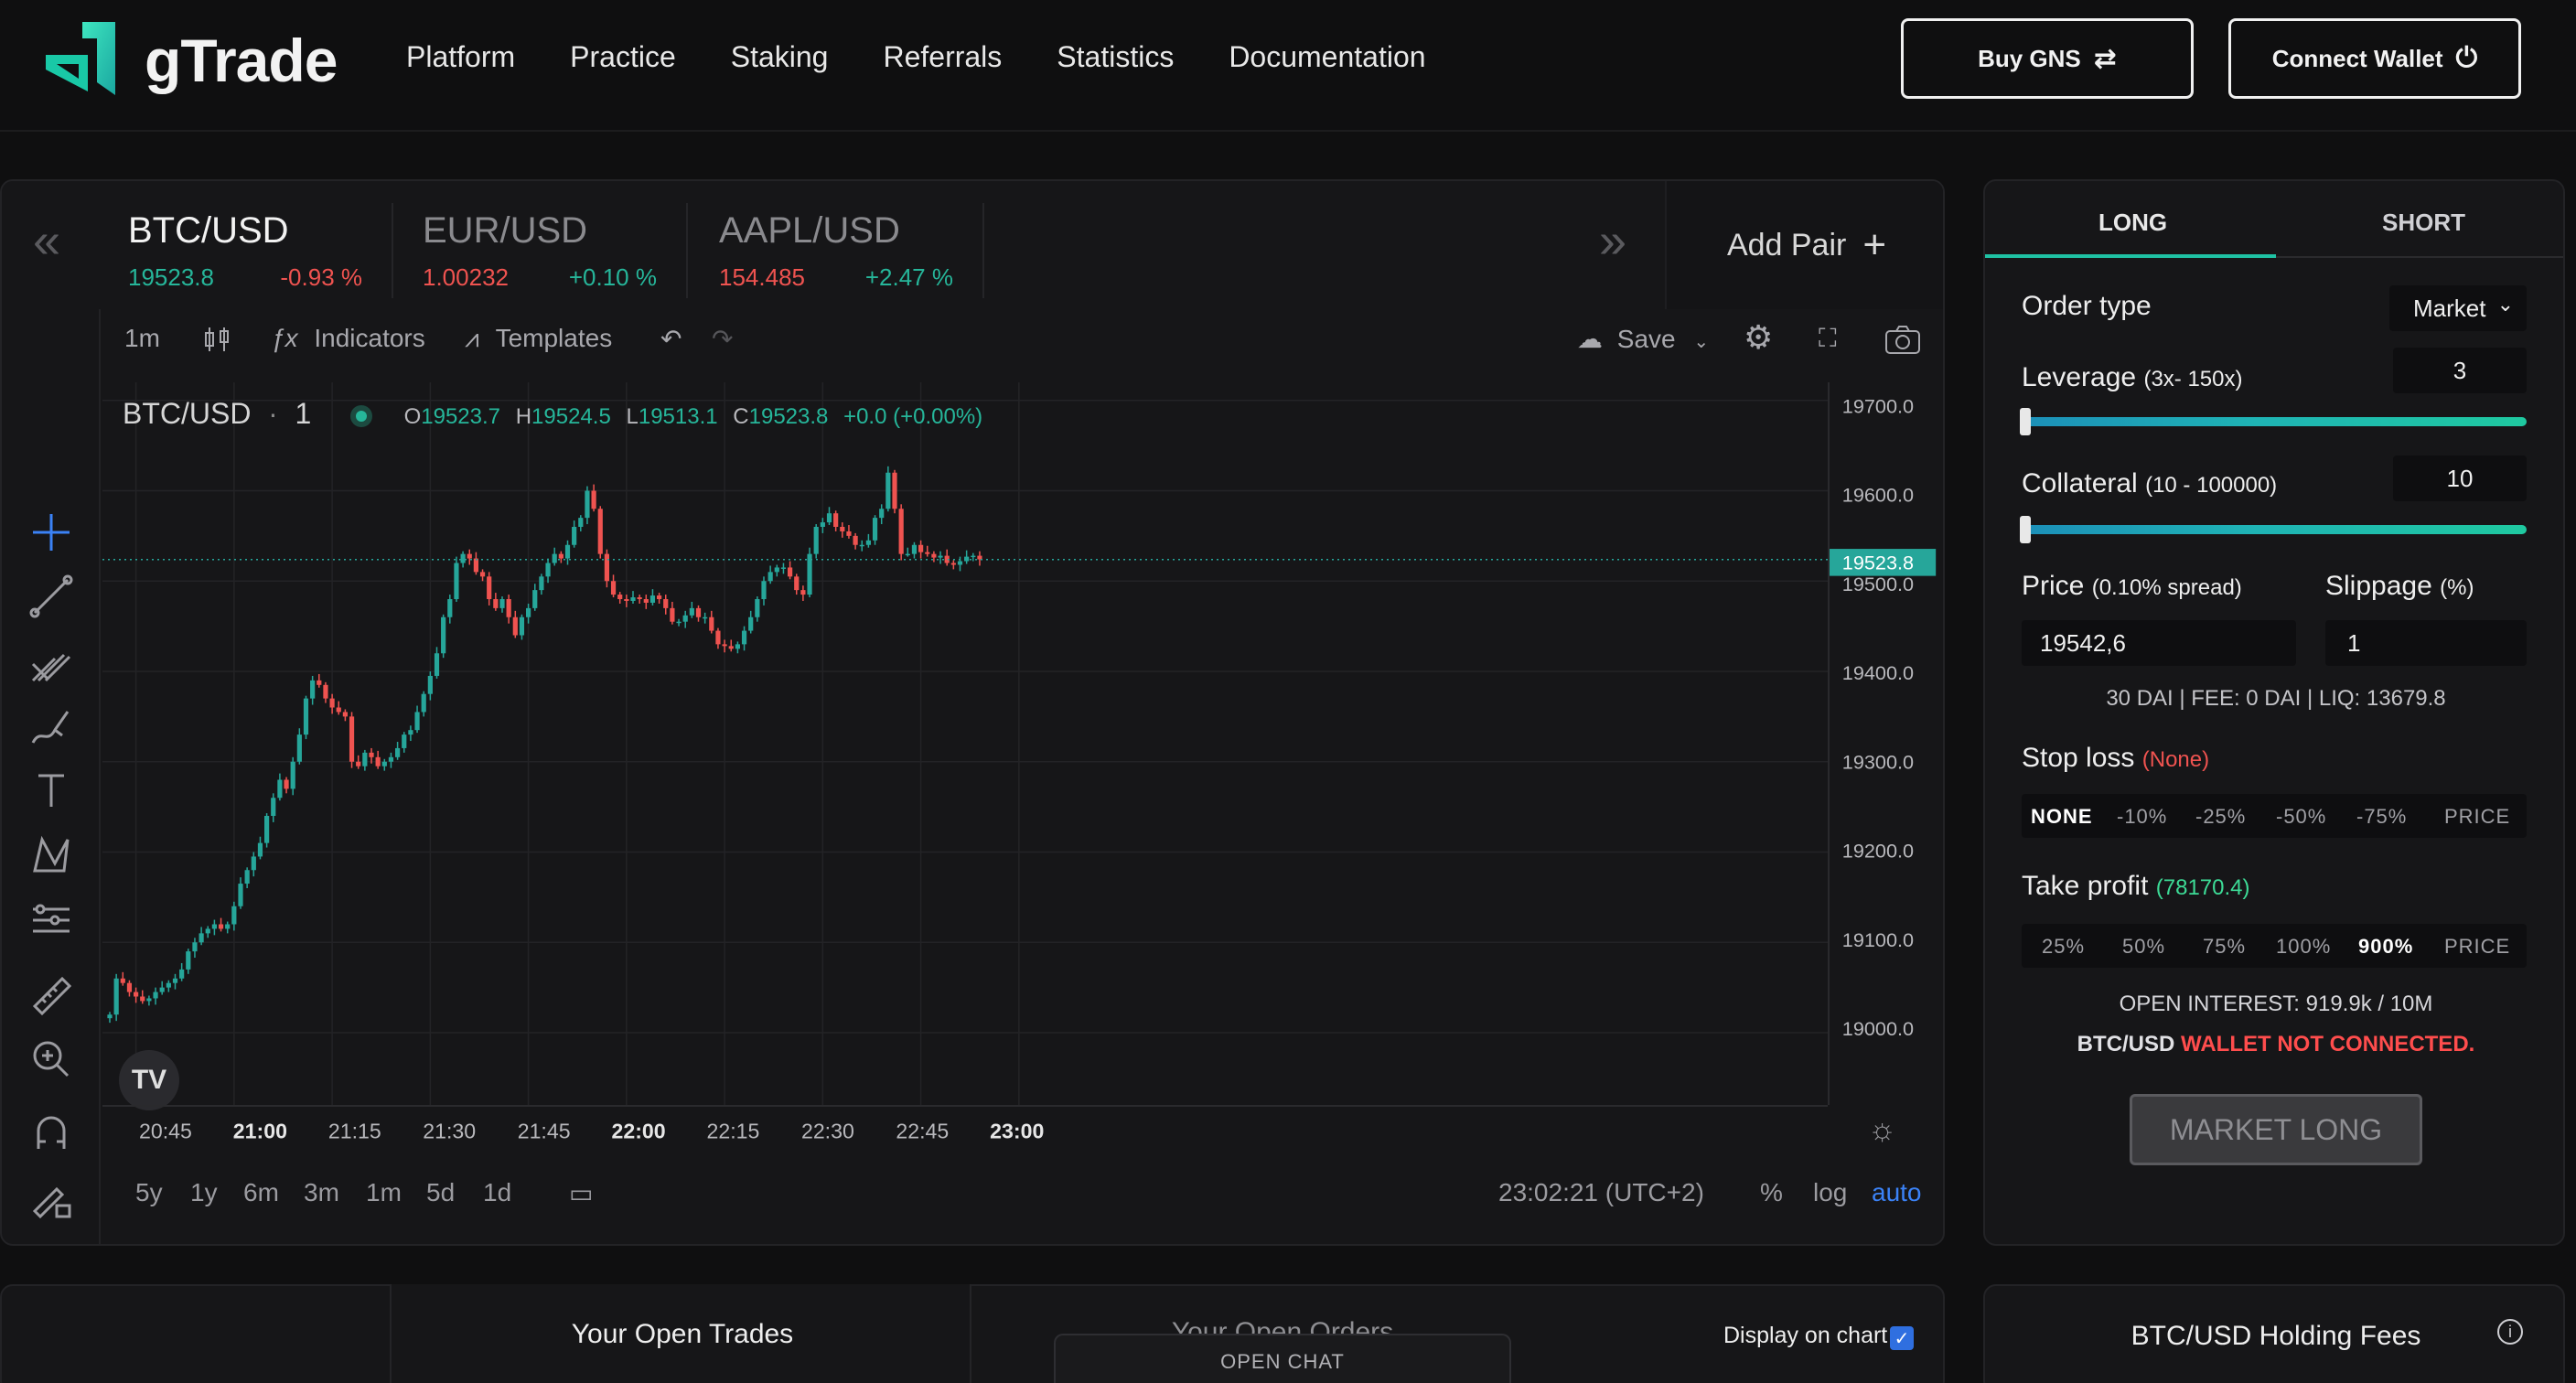 This screenshot has width=2576, height=1383. I want to click on undo-icon: ↶, so click(671, 339).